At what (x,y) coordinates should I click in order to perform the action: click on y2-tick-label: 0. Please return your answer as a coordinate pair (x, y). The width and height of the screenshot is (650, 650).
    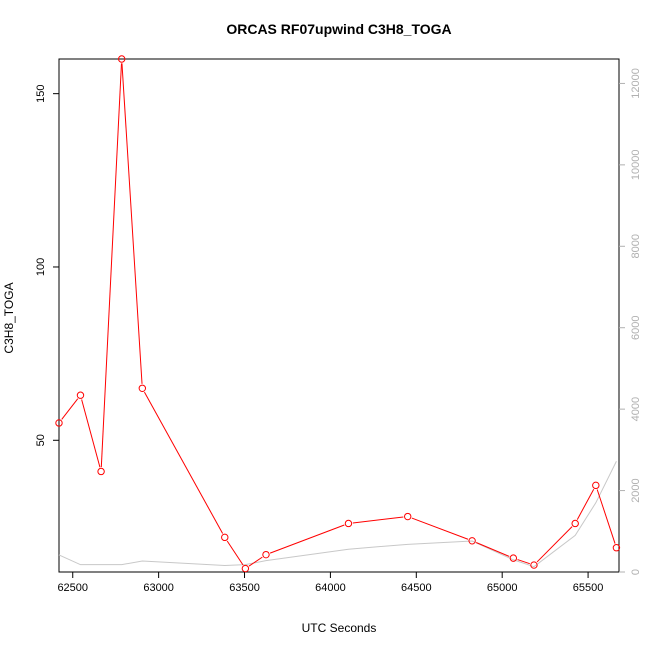
    Looking at the image, I should click on (636, 572).